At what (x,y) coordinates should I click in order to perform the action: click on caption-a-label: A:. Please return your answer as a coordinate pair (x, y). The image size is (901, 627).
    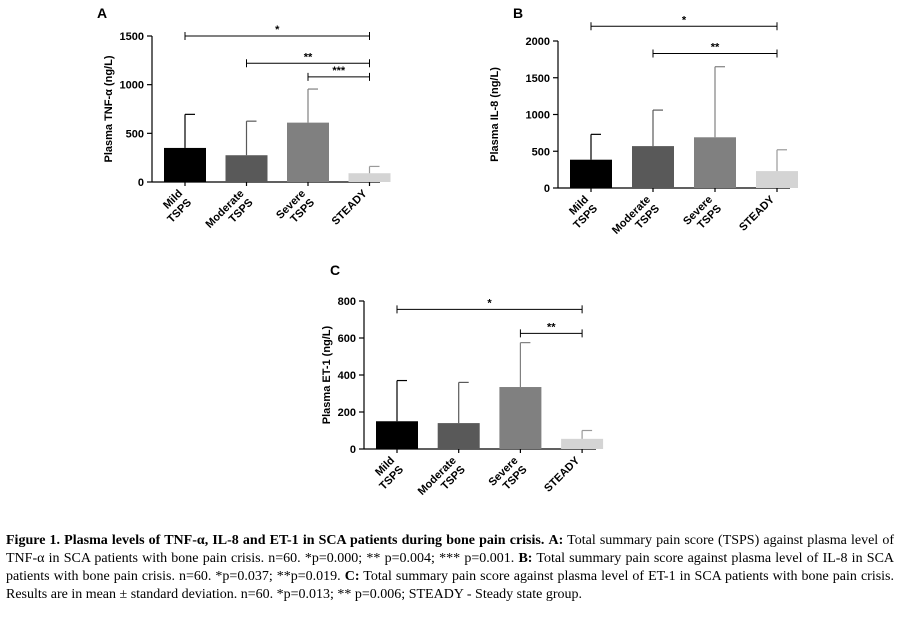
    Looking at the image, I should click on (556, 540).